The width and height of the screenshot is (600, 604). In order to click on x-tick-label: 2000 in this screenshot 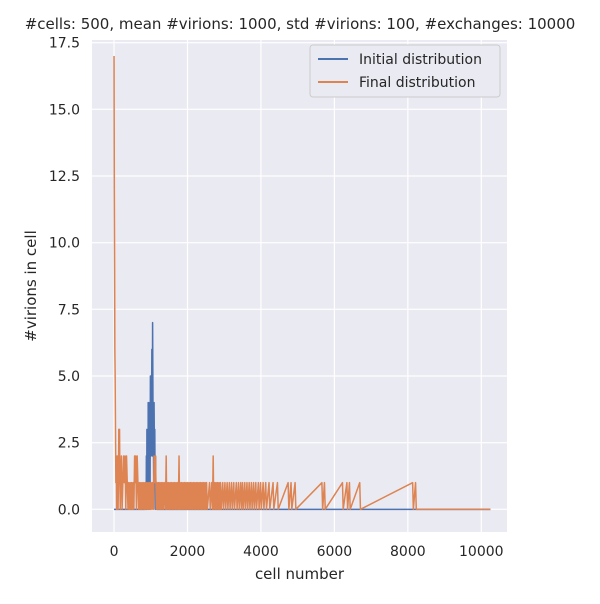, I will do `click(188, 552)`.